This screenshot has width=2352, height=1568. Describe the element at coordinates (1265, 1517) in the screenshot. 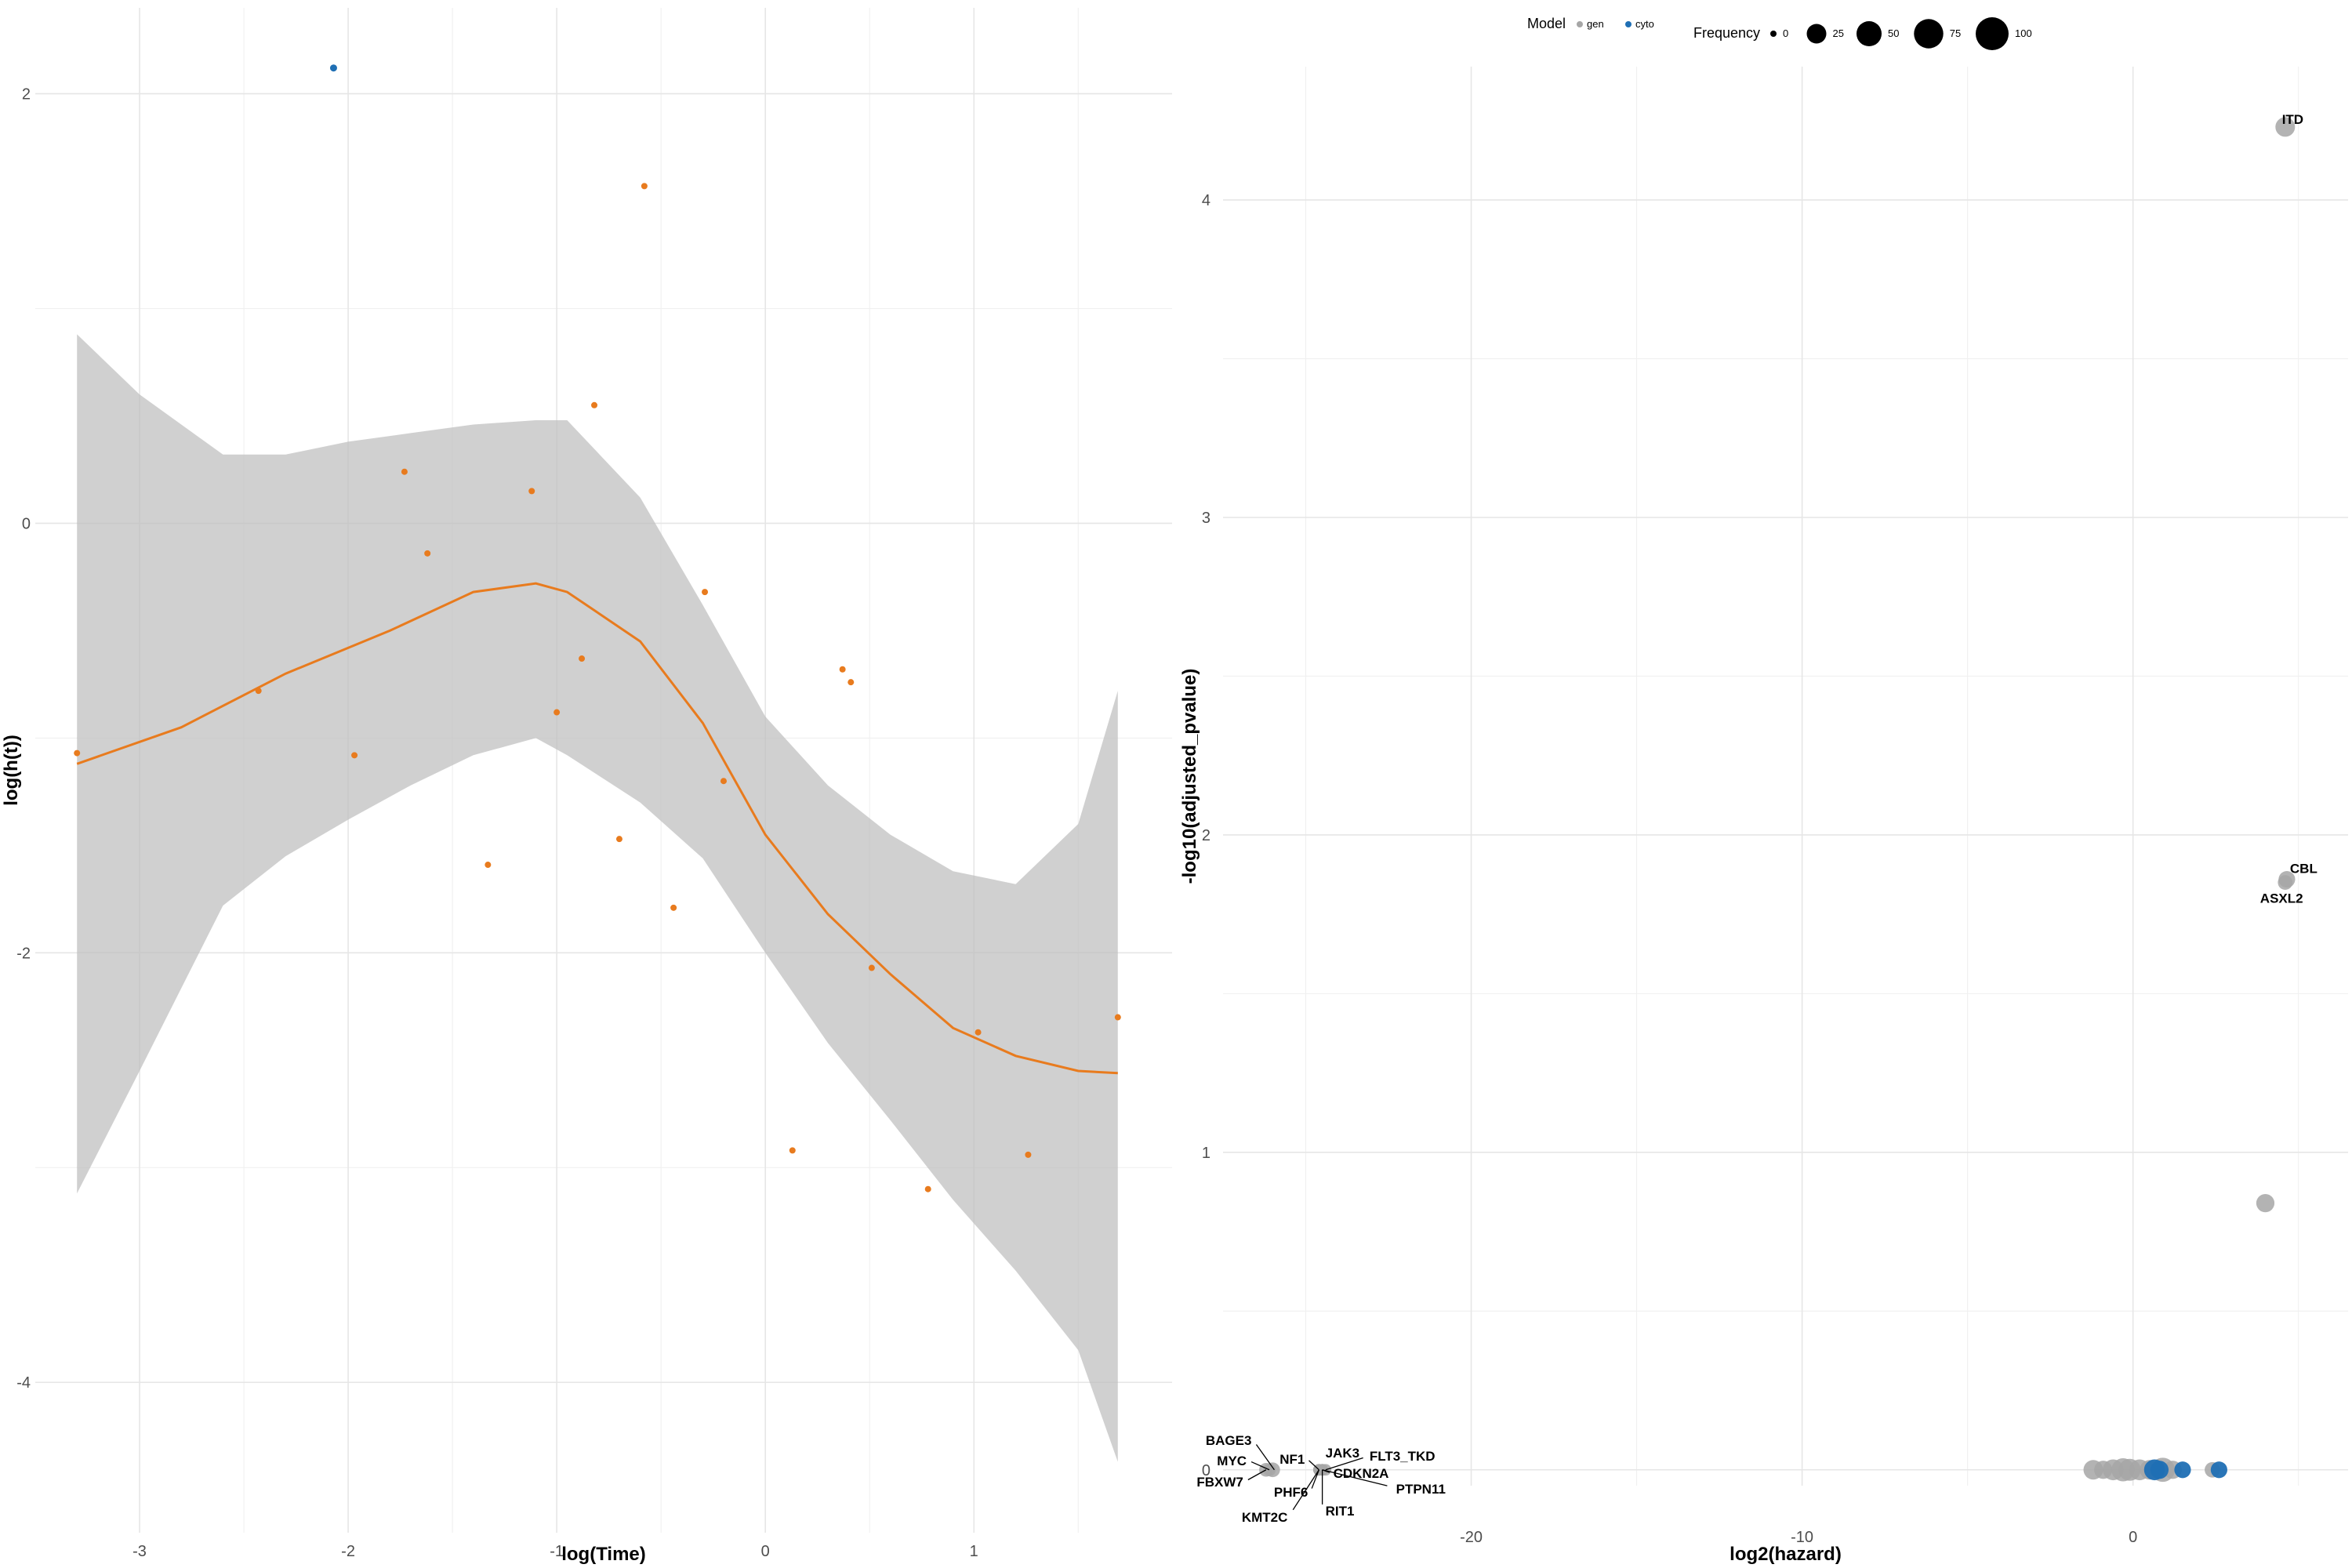

I see `gene-label: KMT2C` at that location.